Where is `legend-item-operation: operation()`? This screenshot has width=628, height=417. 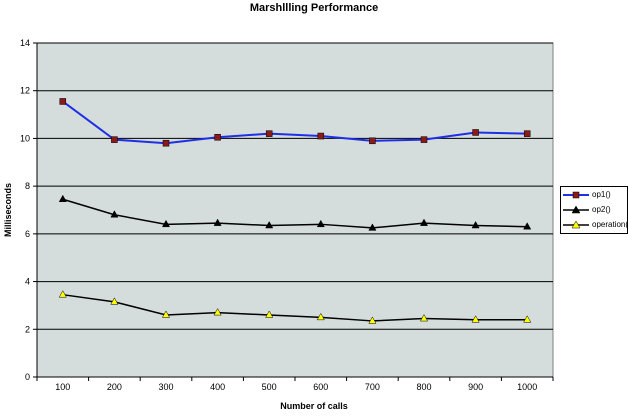
legend-item-operation: operation() is located at coordinates (594, 225).